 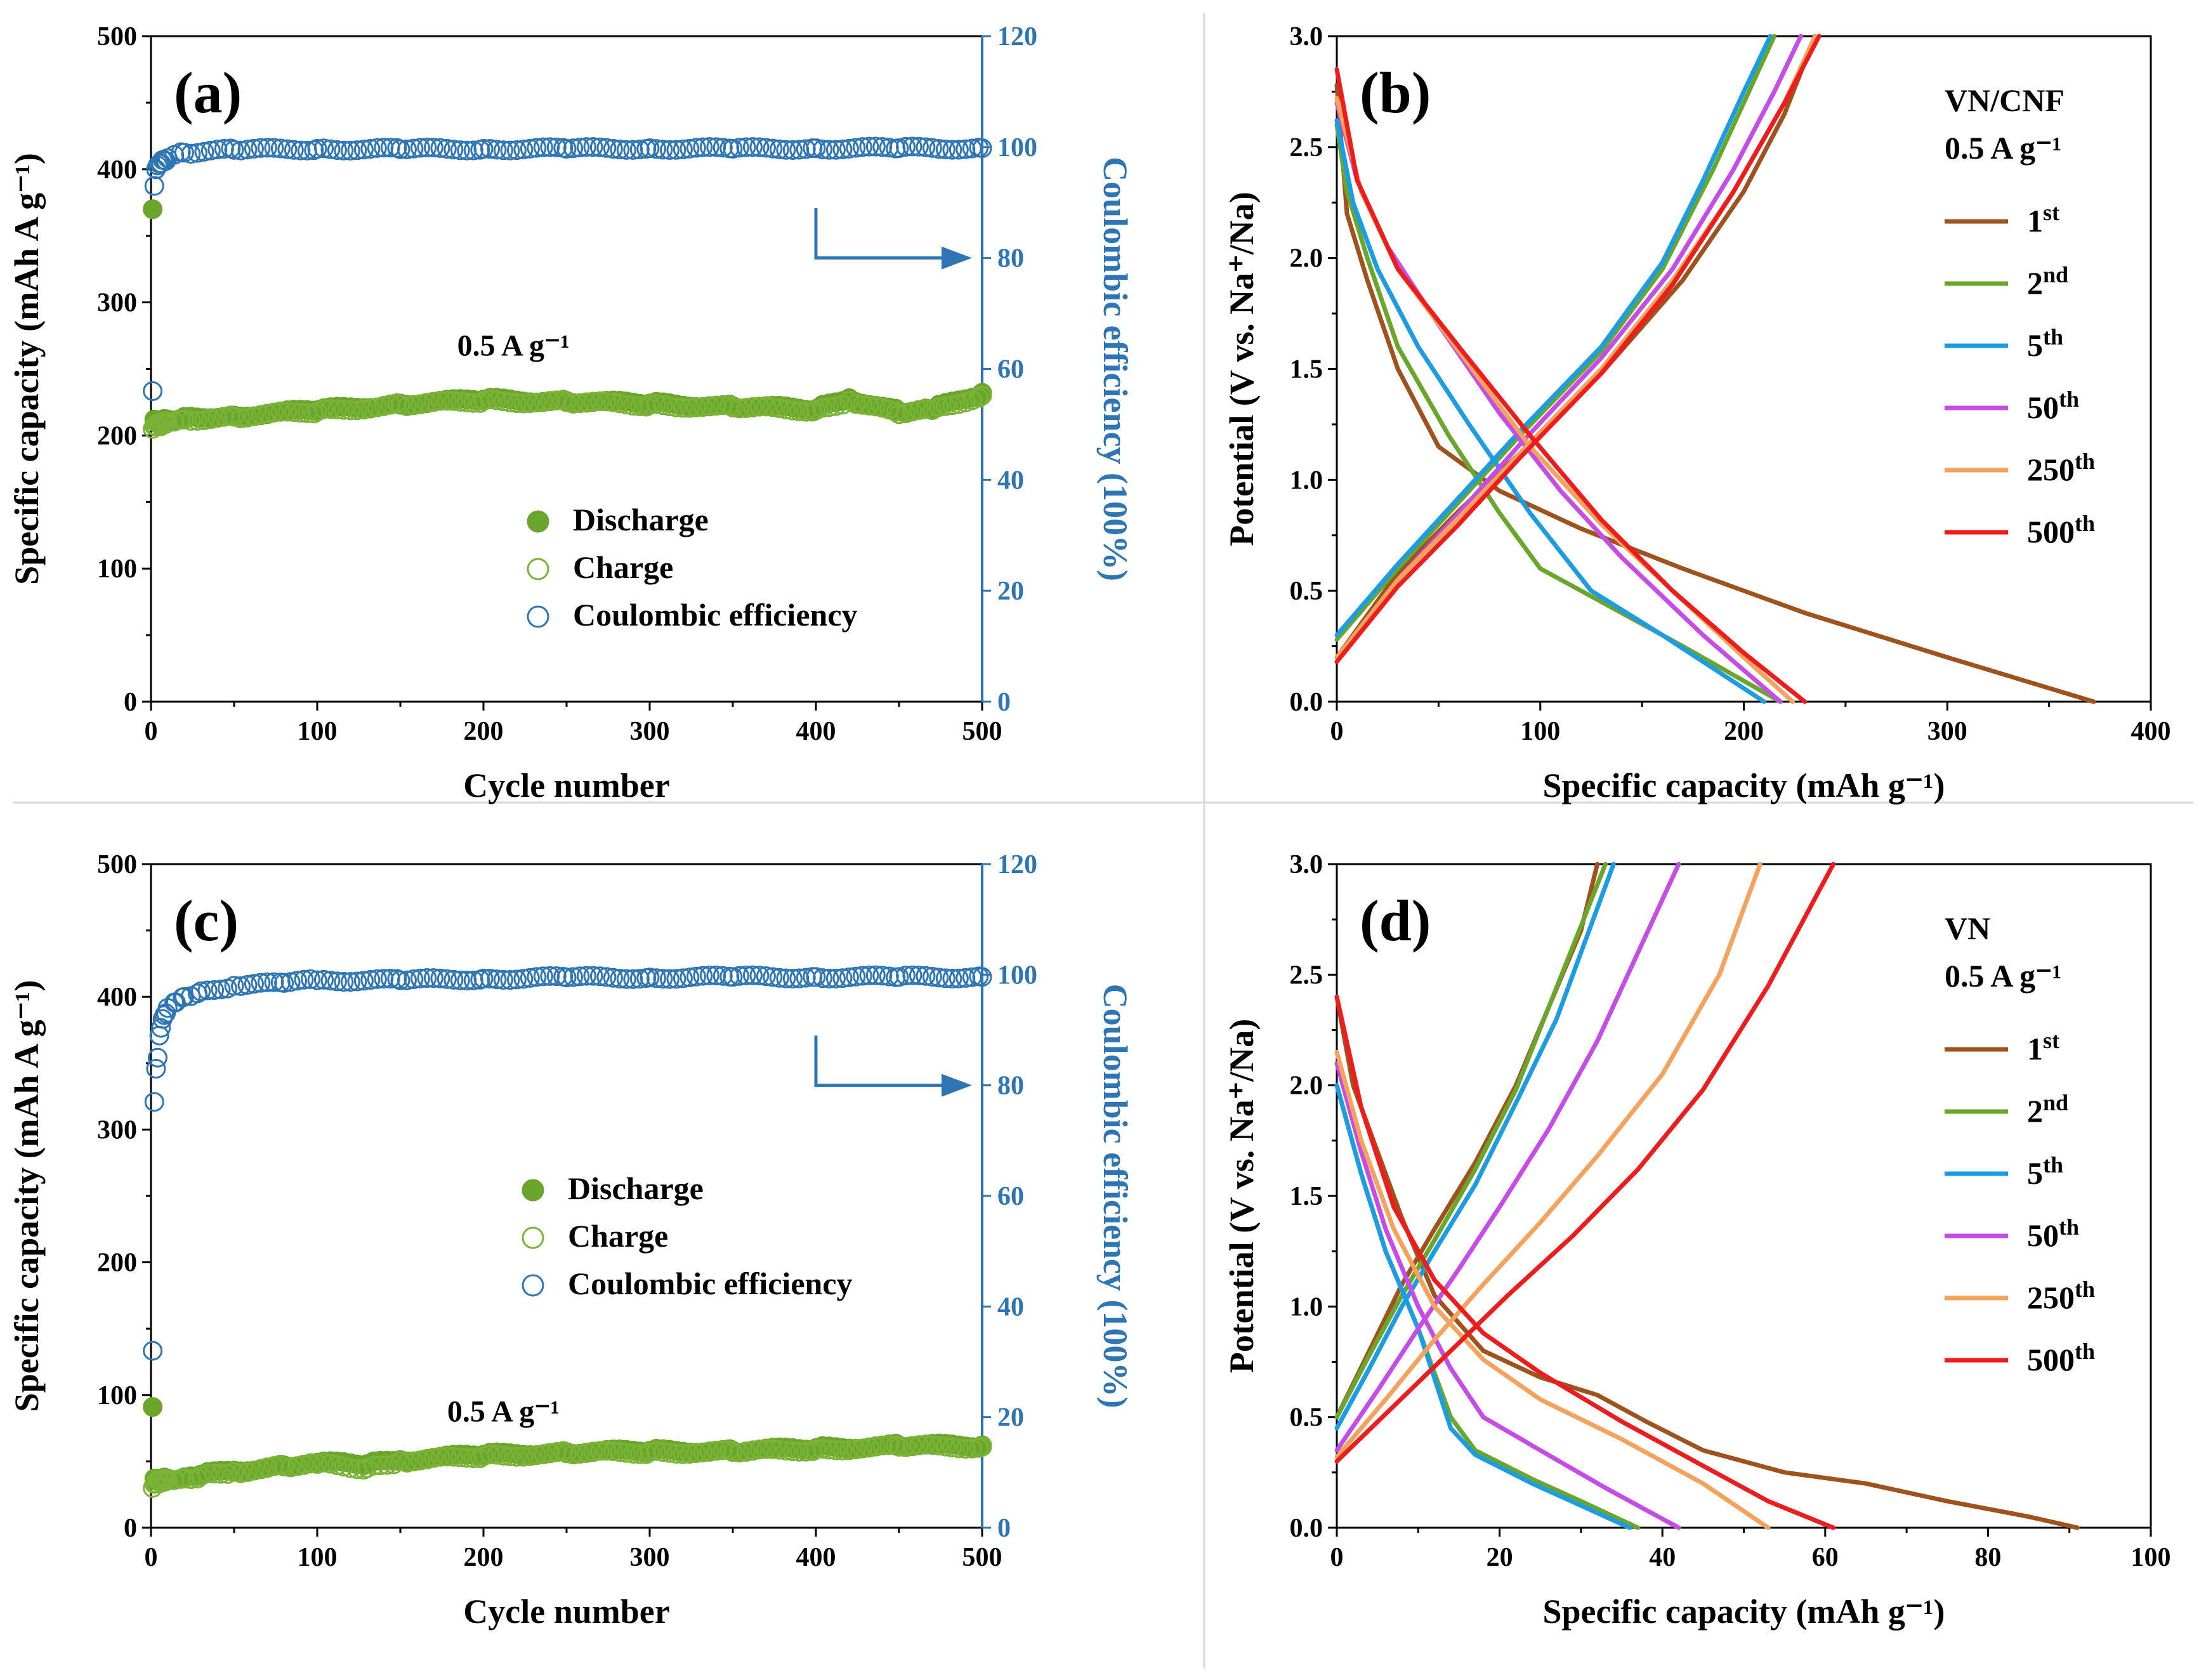 I want to click on legend-label-number: 50, so click(x=2043, y=407).